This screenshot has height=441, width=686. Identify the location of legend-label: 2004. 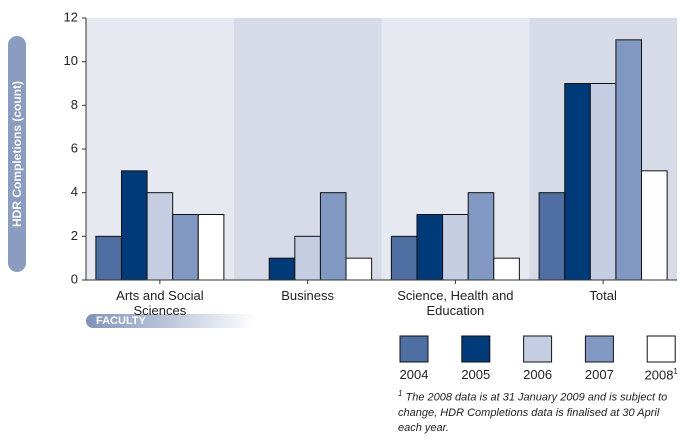
(414, 374).